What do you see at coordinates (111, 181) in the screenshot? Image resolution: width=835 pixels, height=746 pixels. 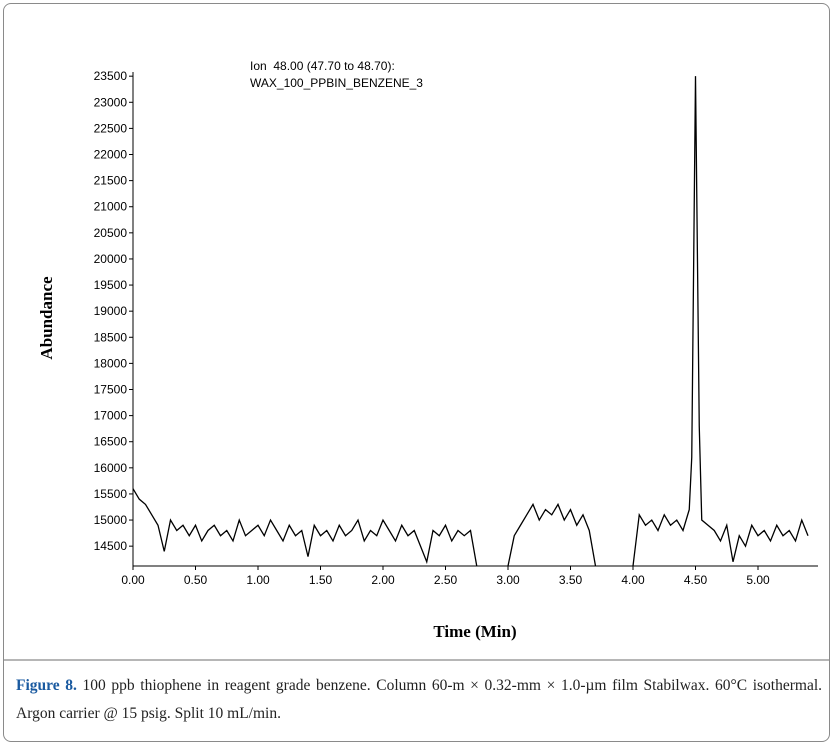 I see `y-tick-label: 21500` at bounding box center [111, 181].